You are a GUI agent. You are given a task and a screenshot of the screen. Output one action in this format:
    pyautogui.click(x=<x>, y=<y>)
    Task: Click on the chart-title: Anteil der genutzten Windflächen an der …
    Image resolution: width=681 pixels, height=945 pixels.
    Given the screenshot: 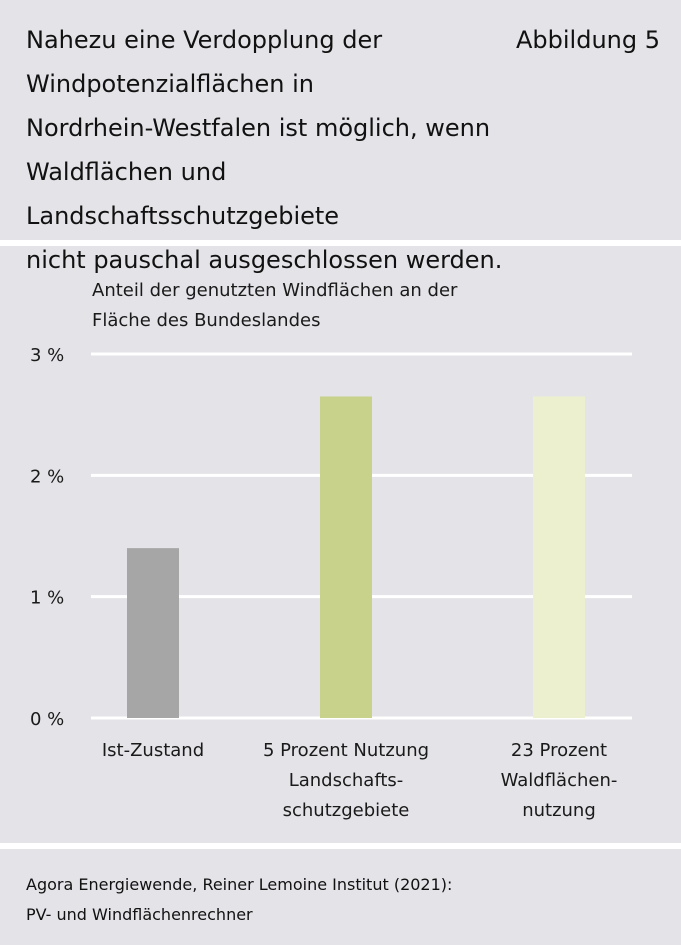 What is the action you would take?
    pyautogui.click(x=275, y=305)
    